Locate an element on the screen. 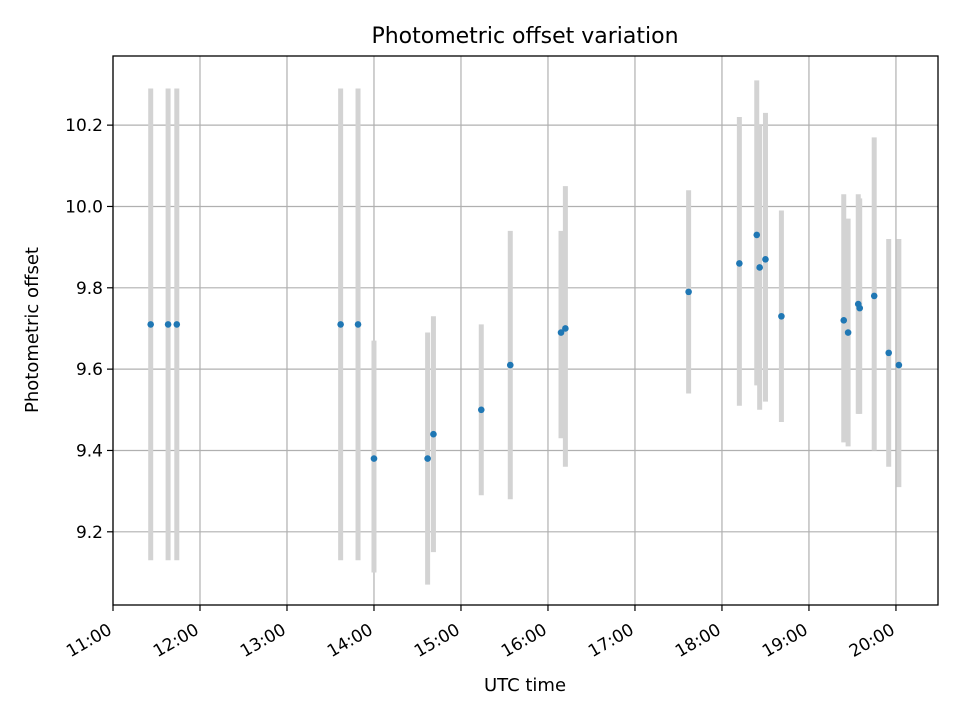  y-tick-label: 9.4 is located at coordinates (89, 451).